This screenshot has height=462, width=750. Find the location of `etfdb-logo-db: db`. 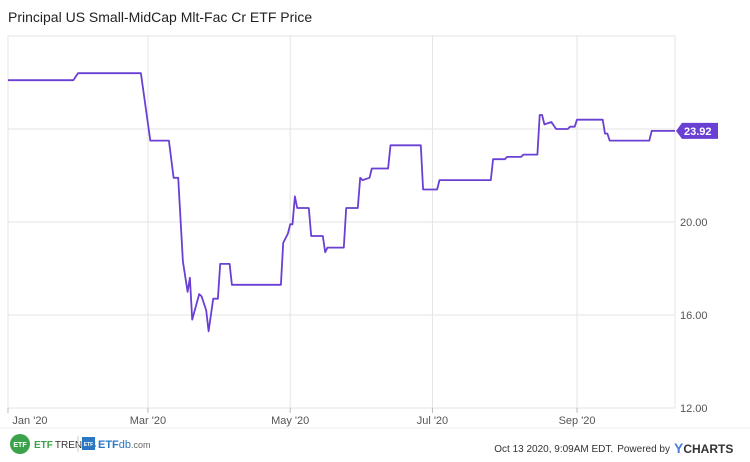

etfdb-logo-db: db is located at coordinates (125, 445).